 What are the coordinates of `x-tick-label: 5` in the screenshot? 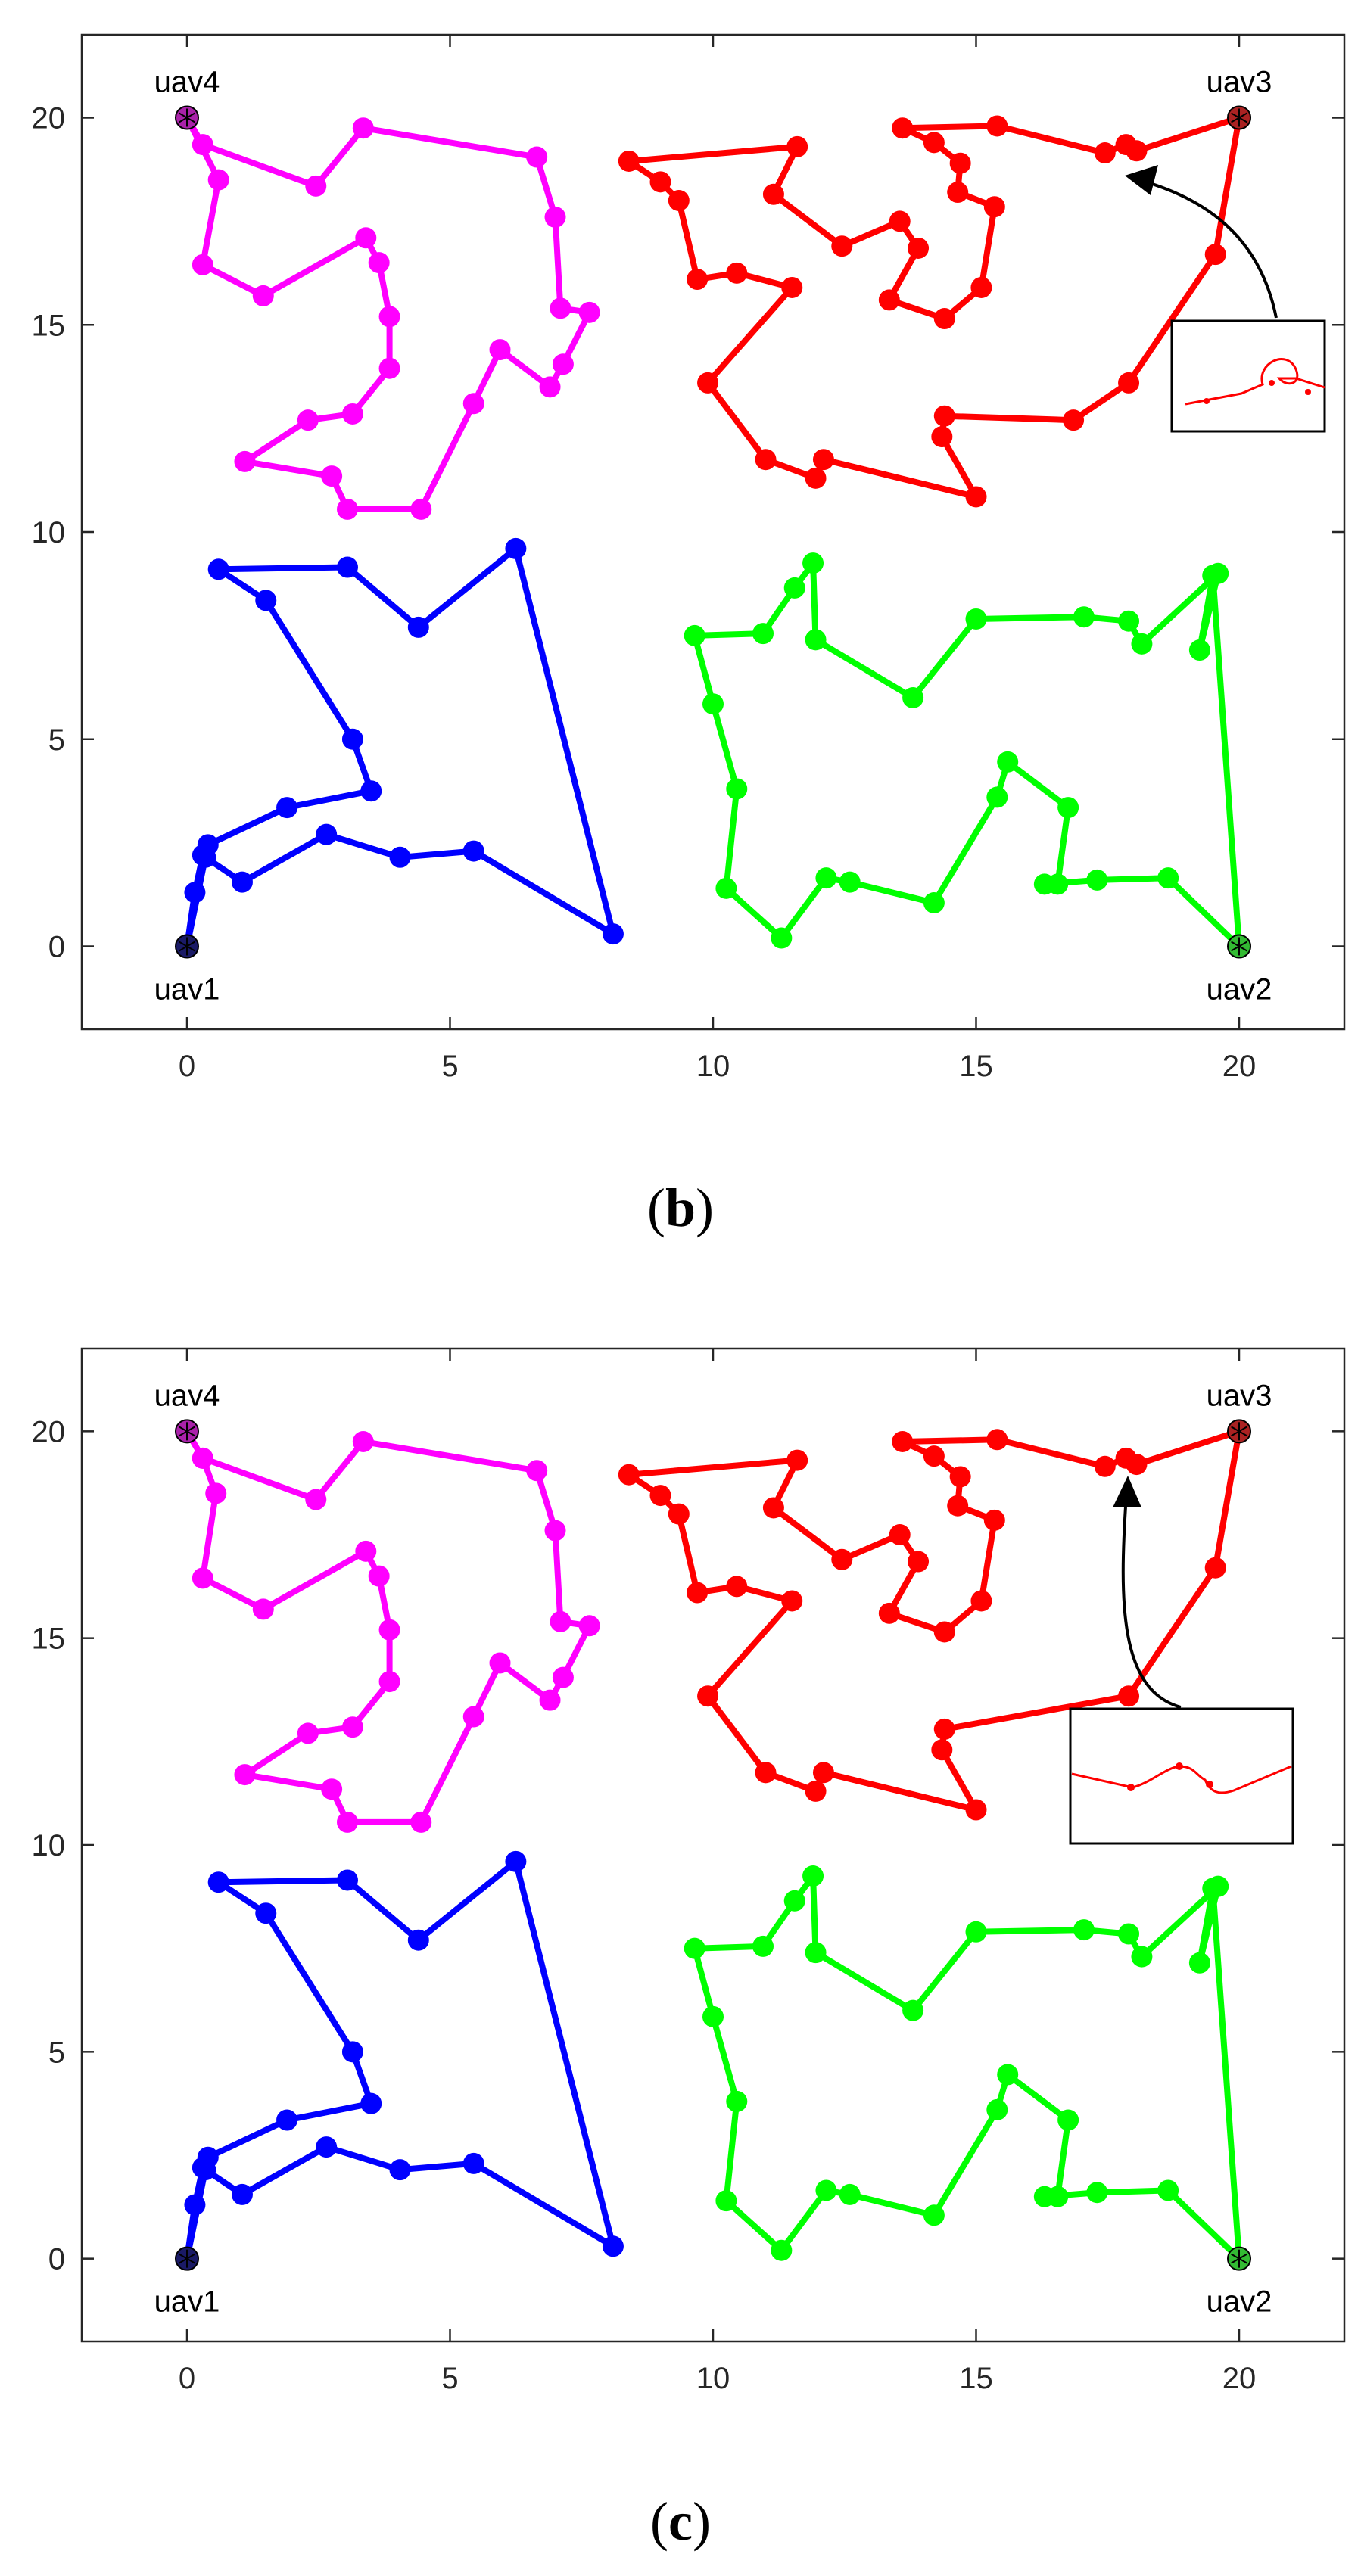 It's located at (449, 1066).